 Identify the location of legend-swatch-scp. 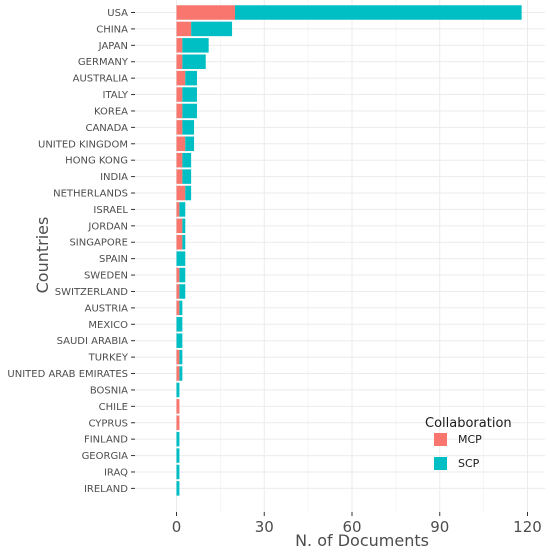
(440, 463).